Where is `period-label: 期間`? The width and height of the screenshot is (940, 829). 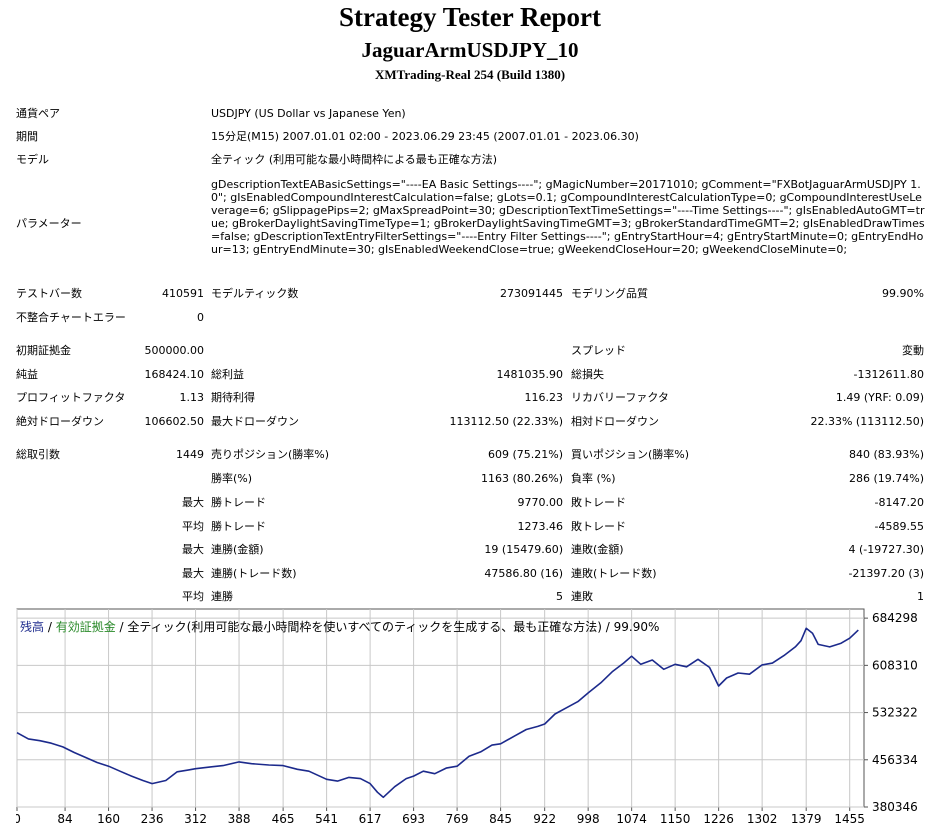
period-label: 期間 is located at coordinates (27, 136).